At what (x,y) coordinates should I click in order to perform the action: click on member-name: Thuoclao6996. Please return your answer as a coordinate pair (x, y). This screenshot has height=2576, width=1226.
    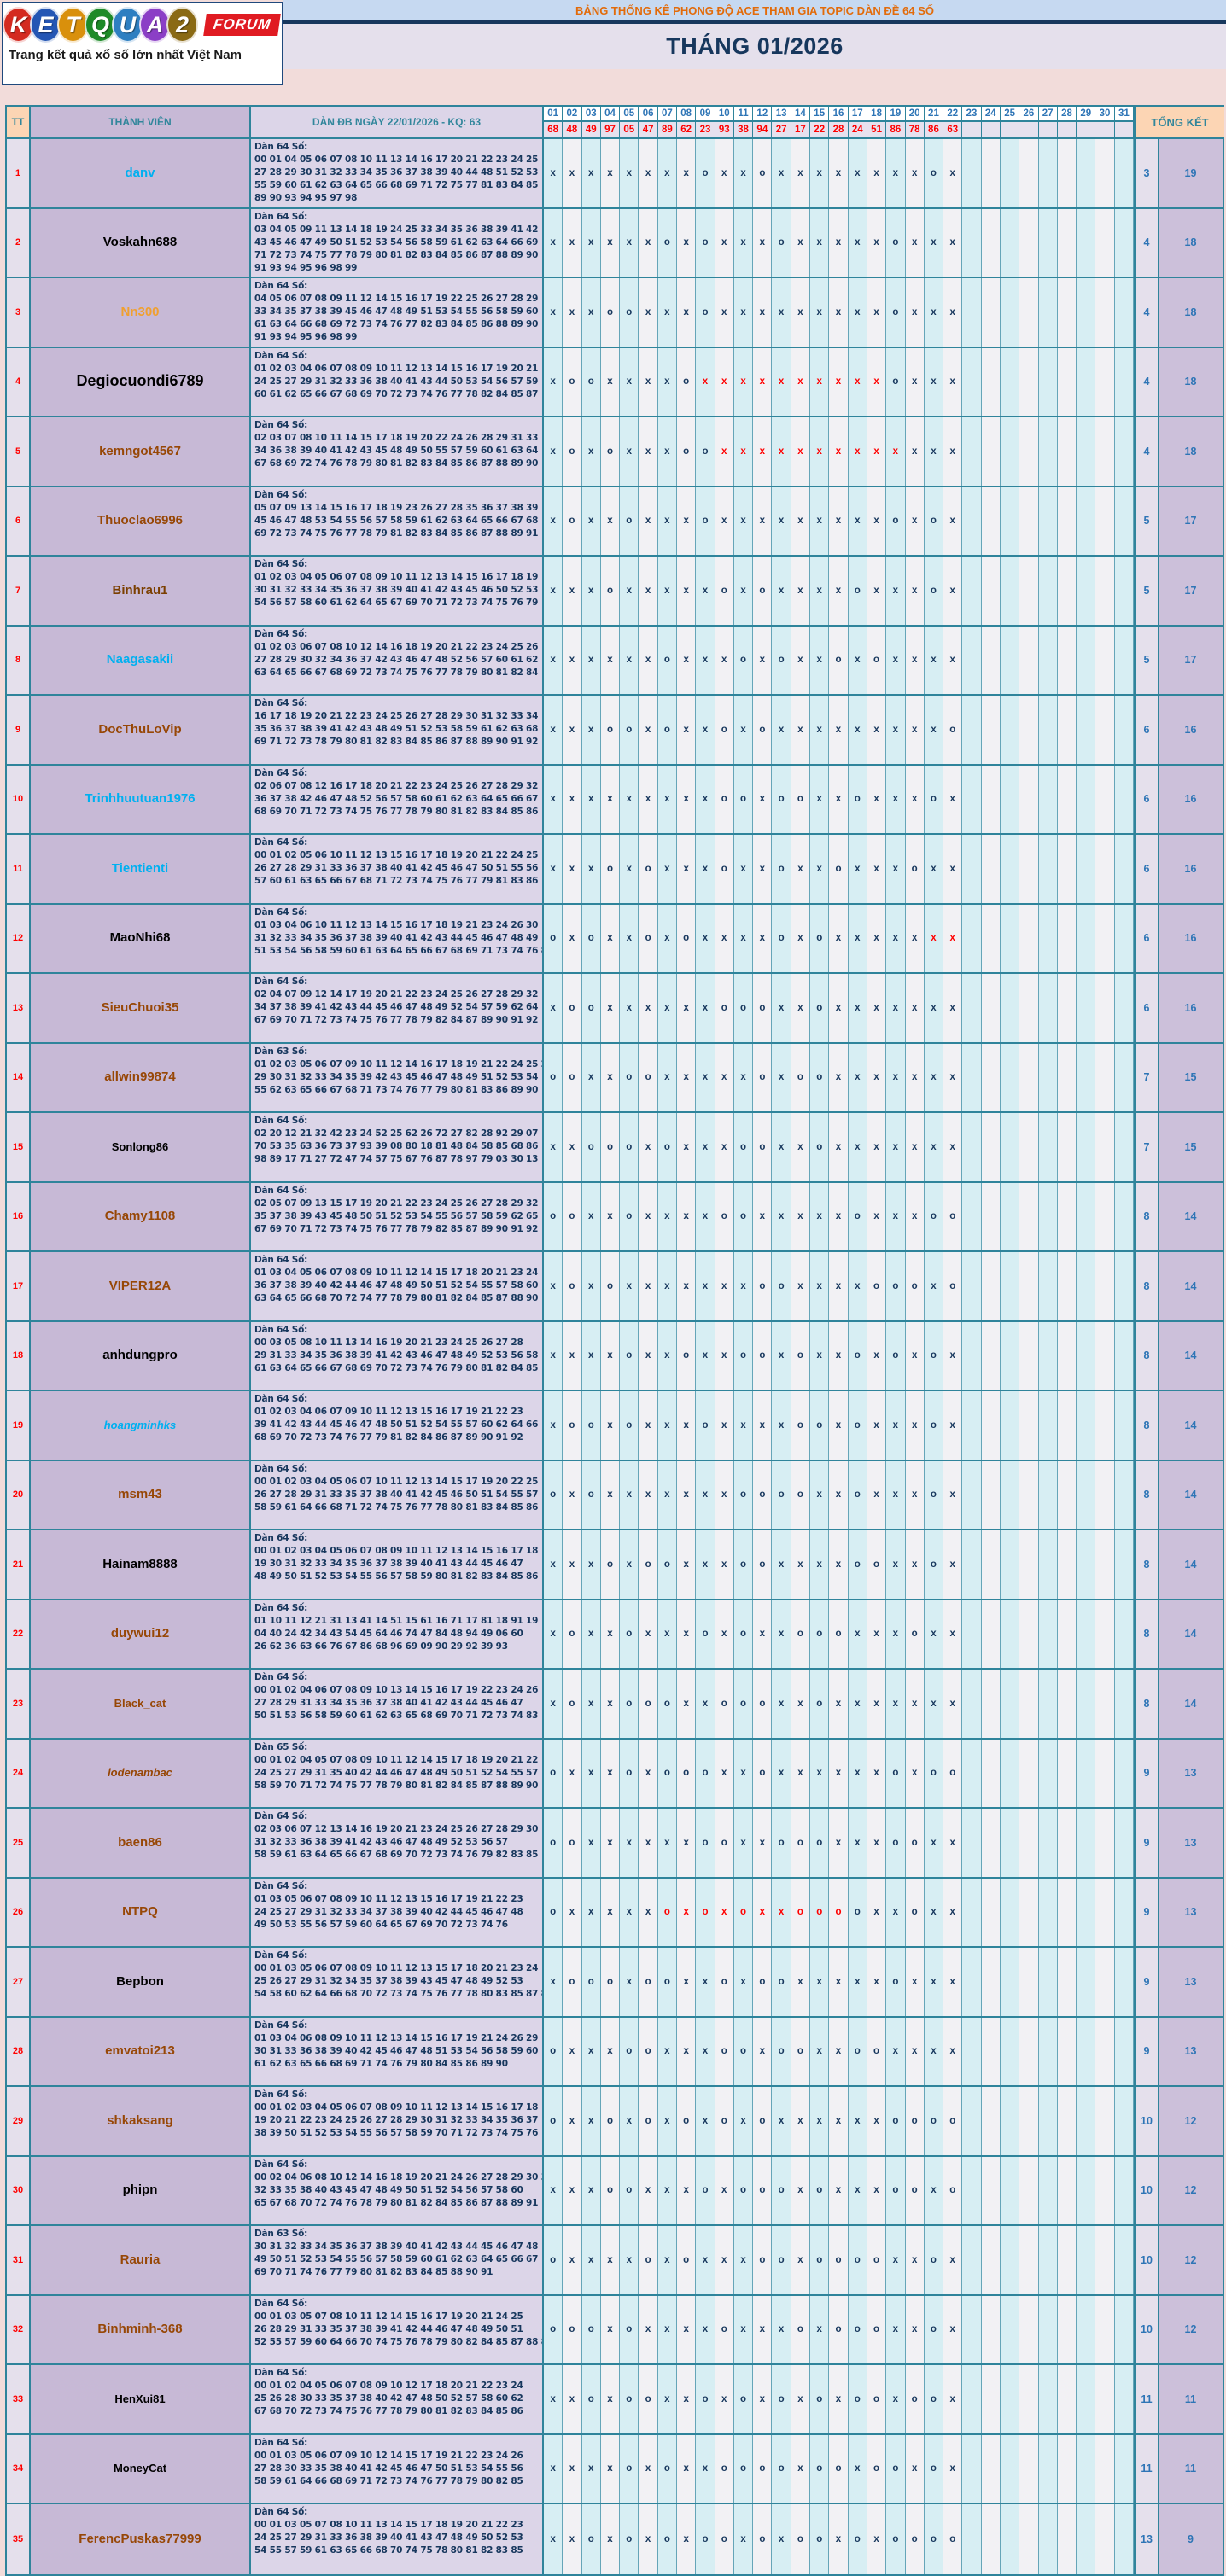
    Looking at the image, I should click on (140, 520).